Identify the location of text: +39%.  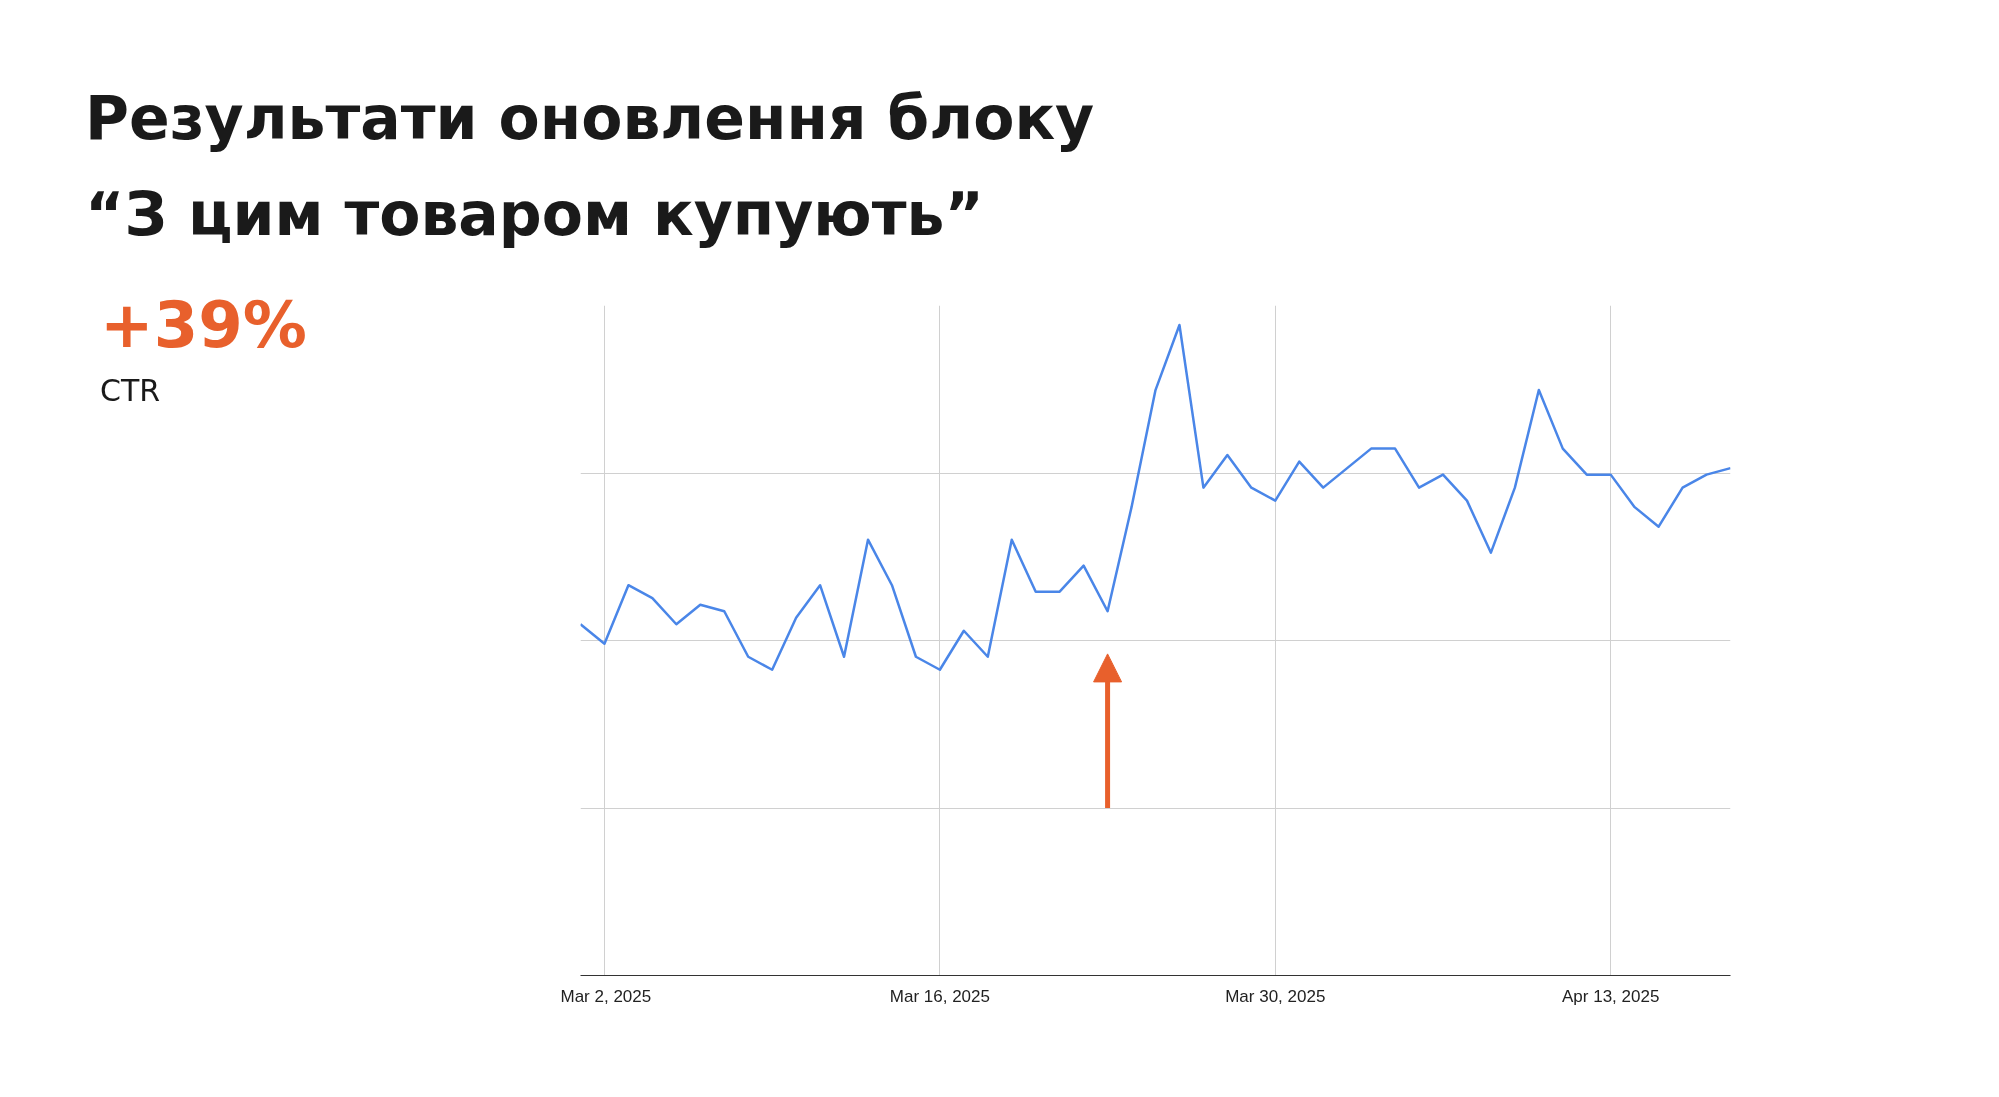
(203, 325).